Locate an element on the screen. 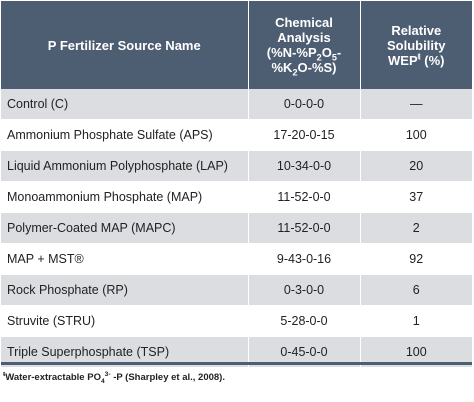 The image size is (474, 402). cell-solubility: 6 is located at coordinates (416, 290).